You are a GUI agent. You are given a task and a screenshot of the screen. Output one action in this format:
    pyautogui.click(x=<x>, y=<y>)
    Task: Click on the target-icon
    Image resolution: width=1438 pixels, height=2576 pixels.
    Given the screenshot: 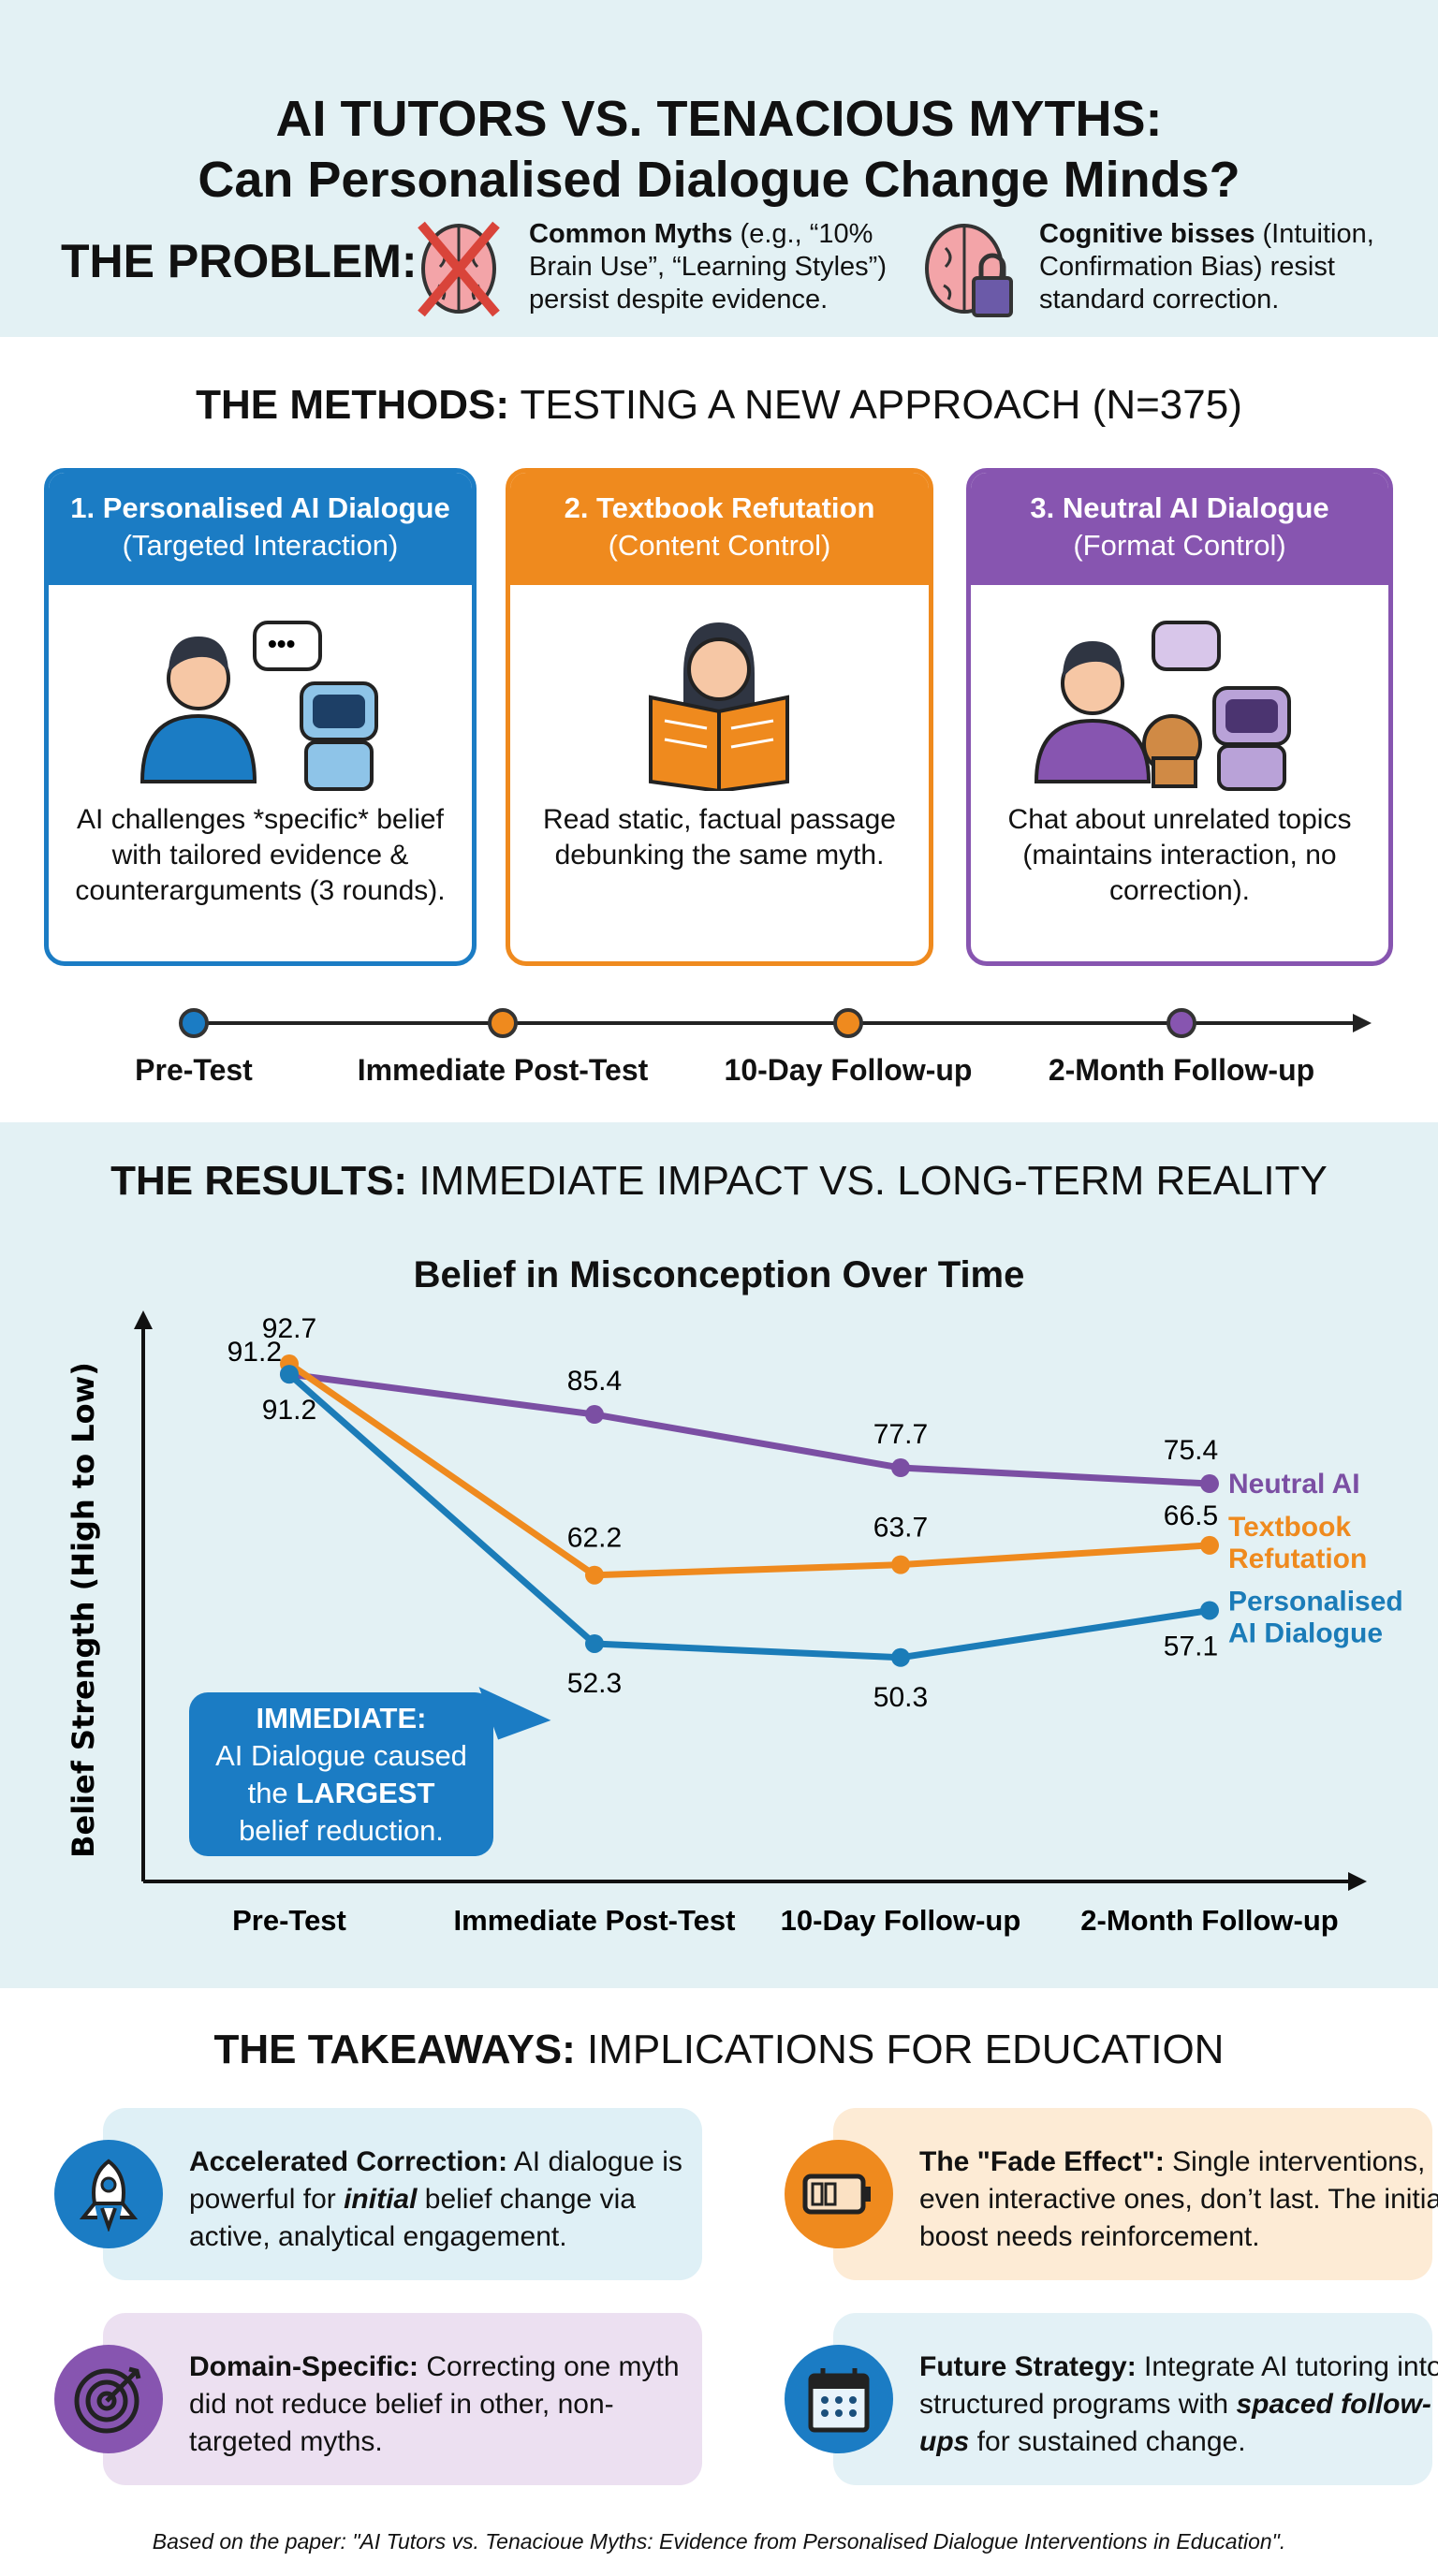 What is the action you would take?
    pyautogui.click(x=108, y=2399)
    